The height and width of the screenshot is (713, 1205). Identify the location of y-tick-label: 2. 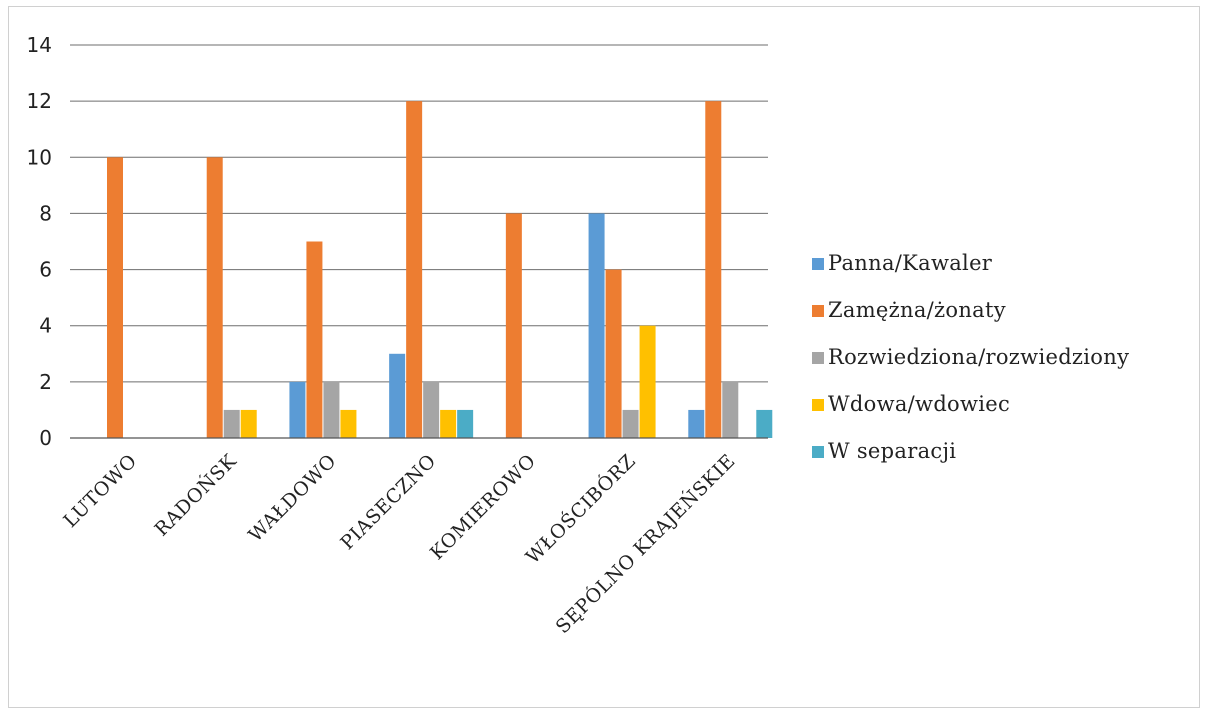
(45, 382).